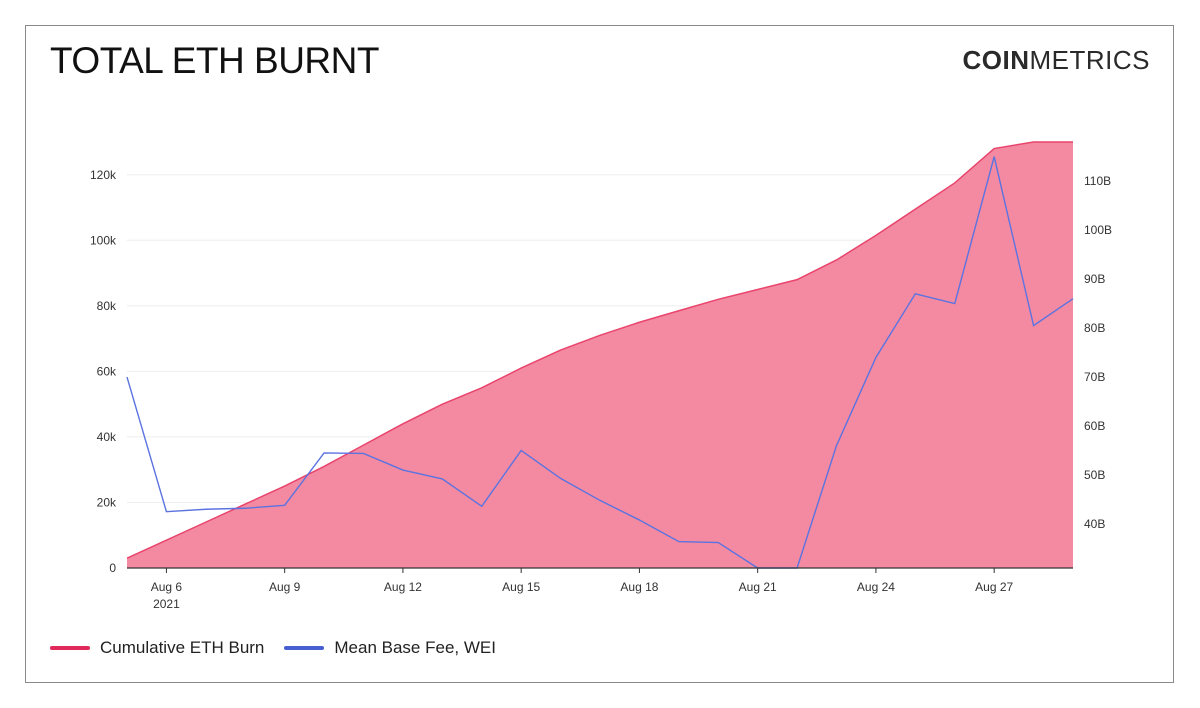 Image resolution: width=1200 pixels, height=708 pixels. Describe the element at coordinates (1094, 279) in the screenshot. I see `y-right-tick-label: 90B` at that location.